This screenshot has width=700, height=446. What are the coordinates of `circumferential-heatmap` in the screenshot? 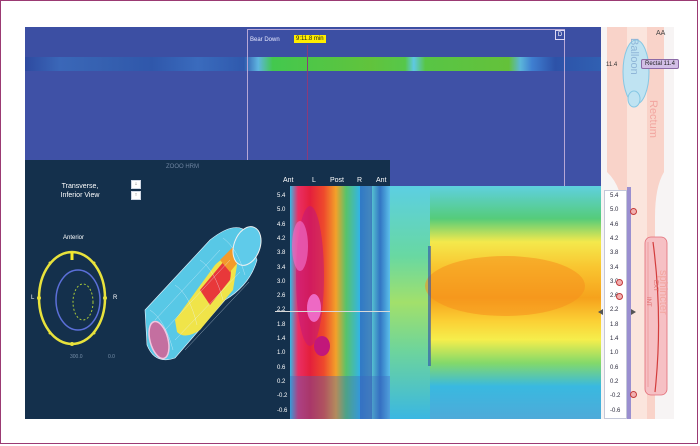 It's located at (340, 302).